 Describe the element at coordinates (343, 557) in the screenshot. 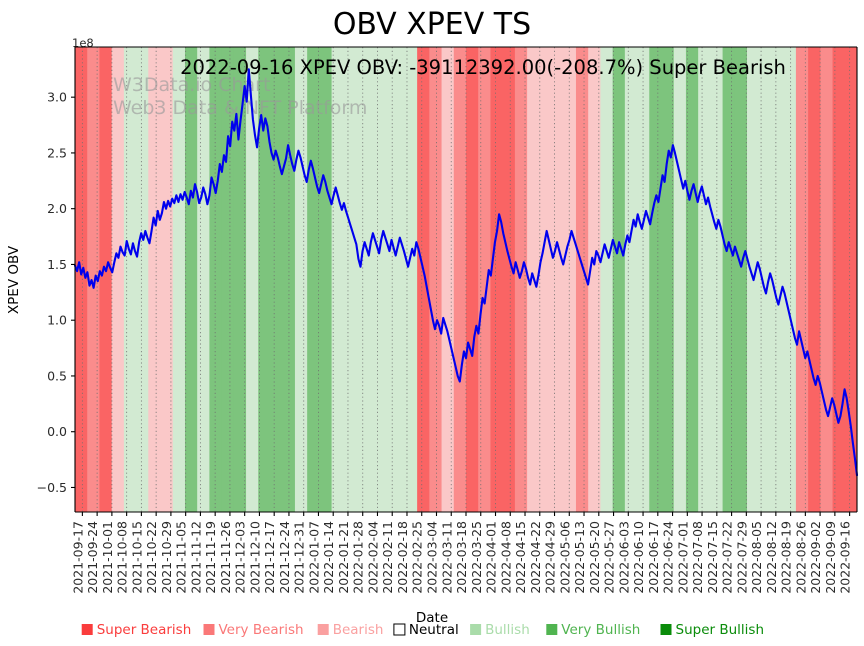

I see `x-tick-label: 2022-01-21` at that location.